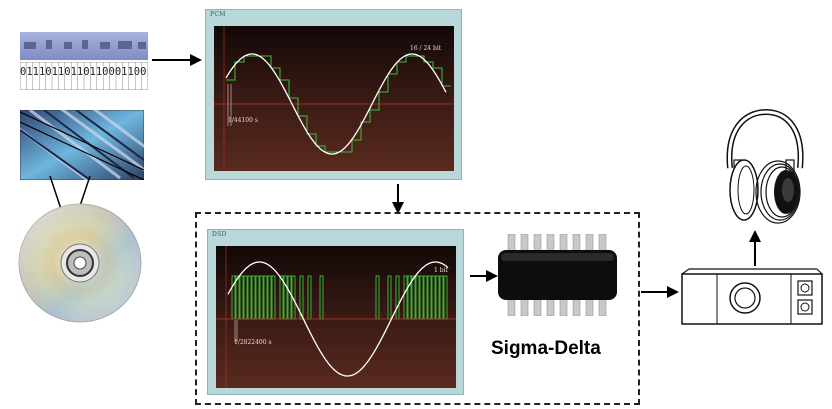 Image resolution: width=832 pixels, height=409 pixels. Describe the element at coordinates (755, 248) in the screenshot. I see `arrow-to-headphones` at that location.